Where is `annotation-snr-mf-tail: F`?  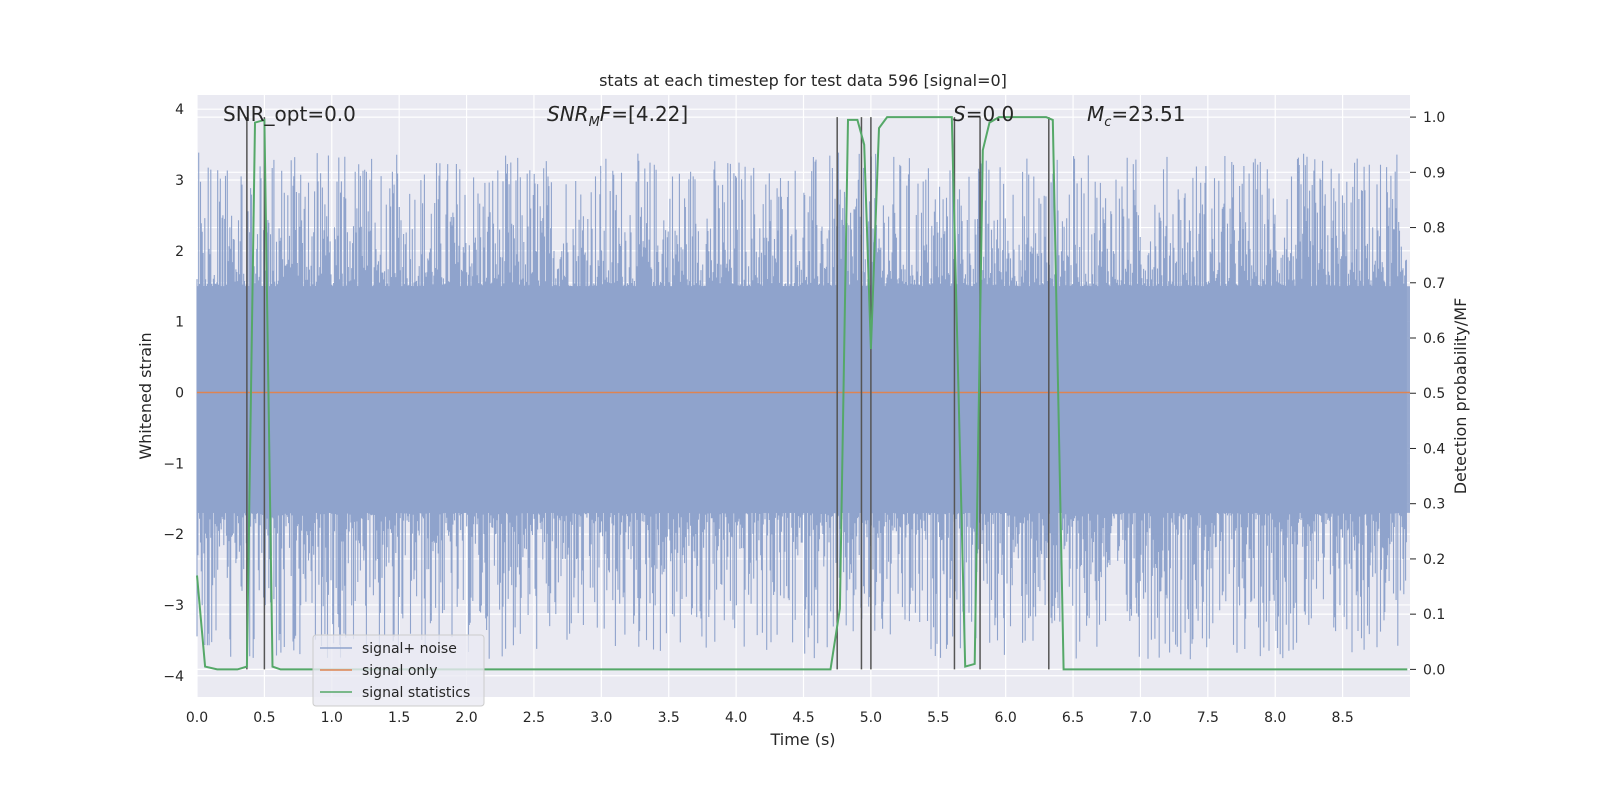
annotation-snr-mf-tail: F is located at coordinates (606, 114).